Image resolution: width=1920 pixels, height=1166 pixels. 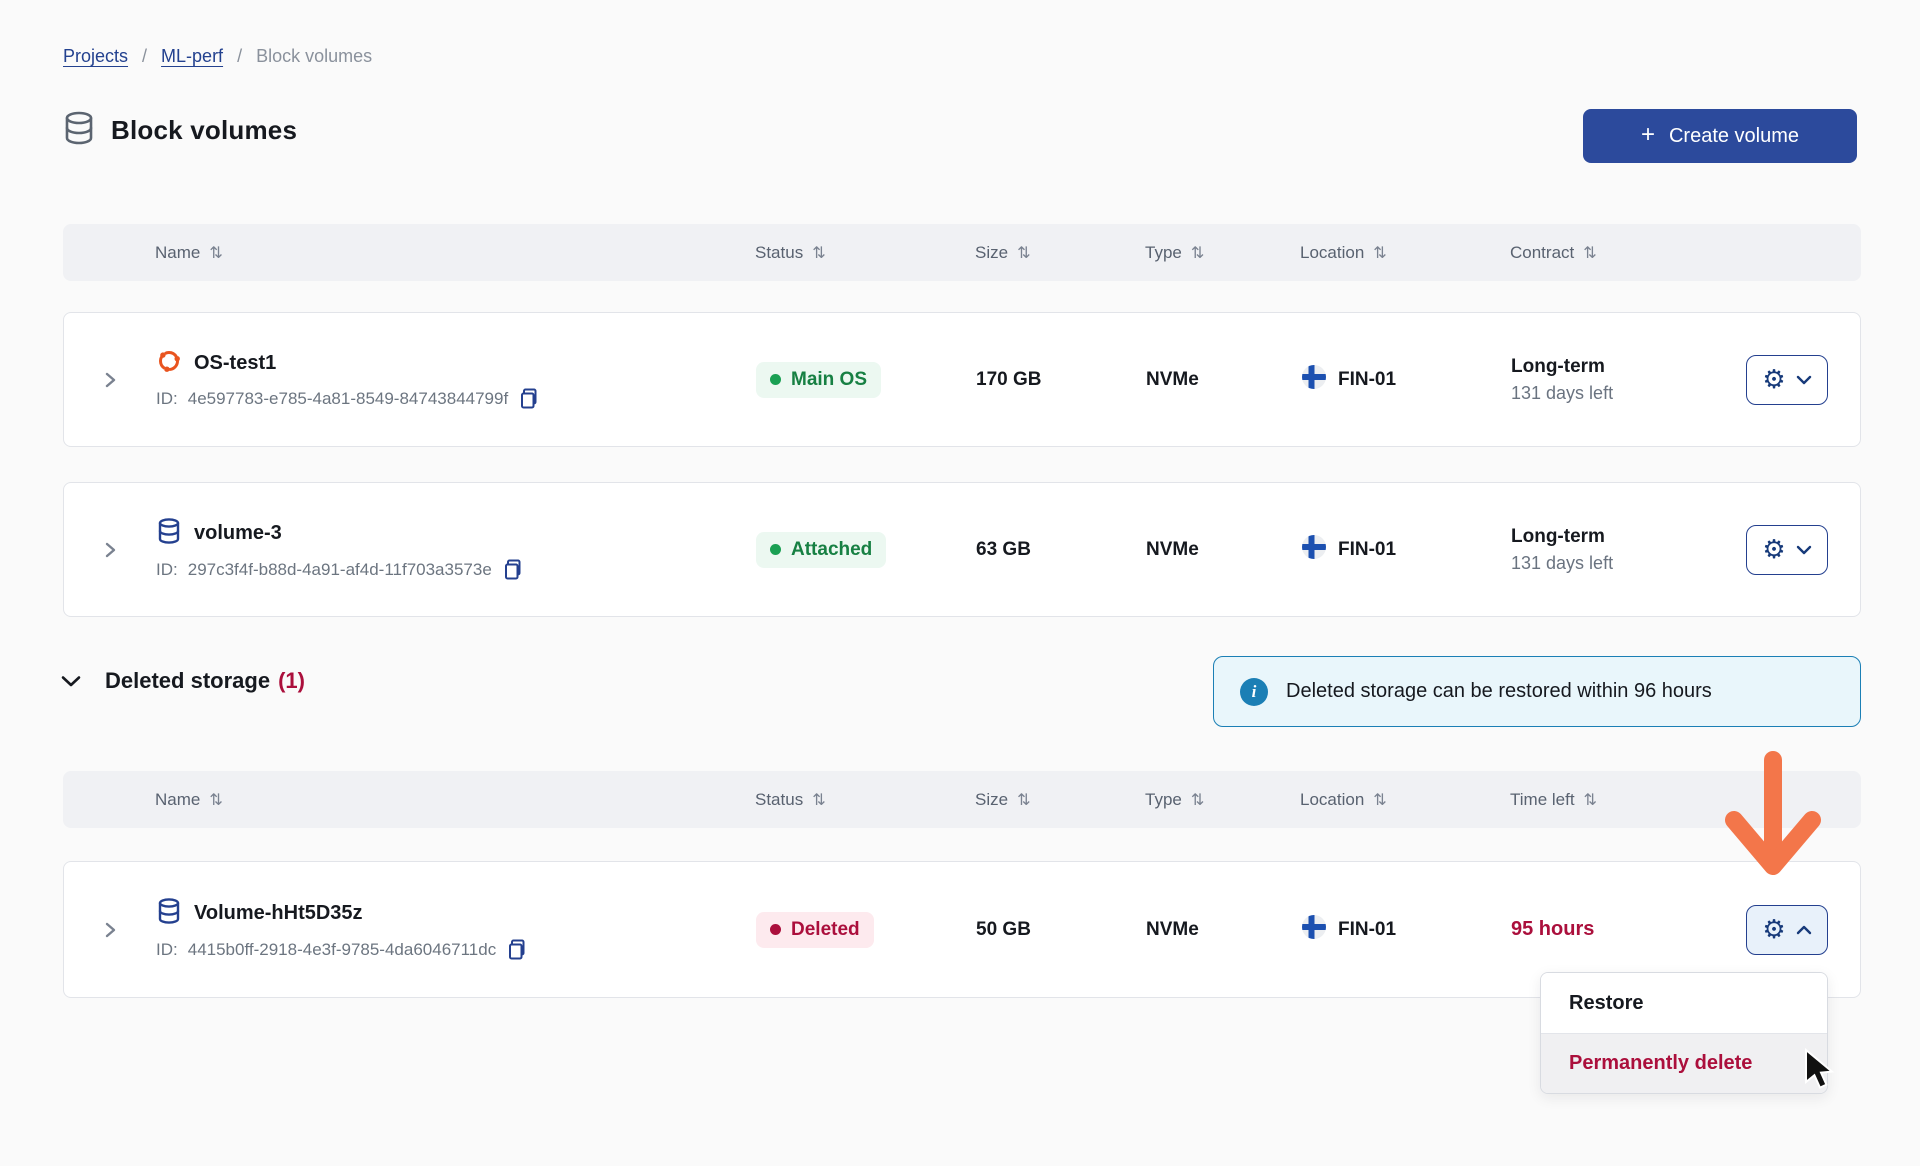 I want to click on ubuntu-icon, so click(x=169, y=363).